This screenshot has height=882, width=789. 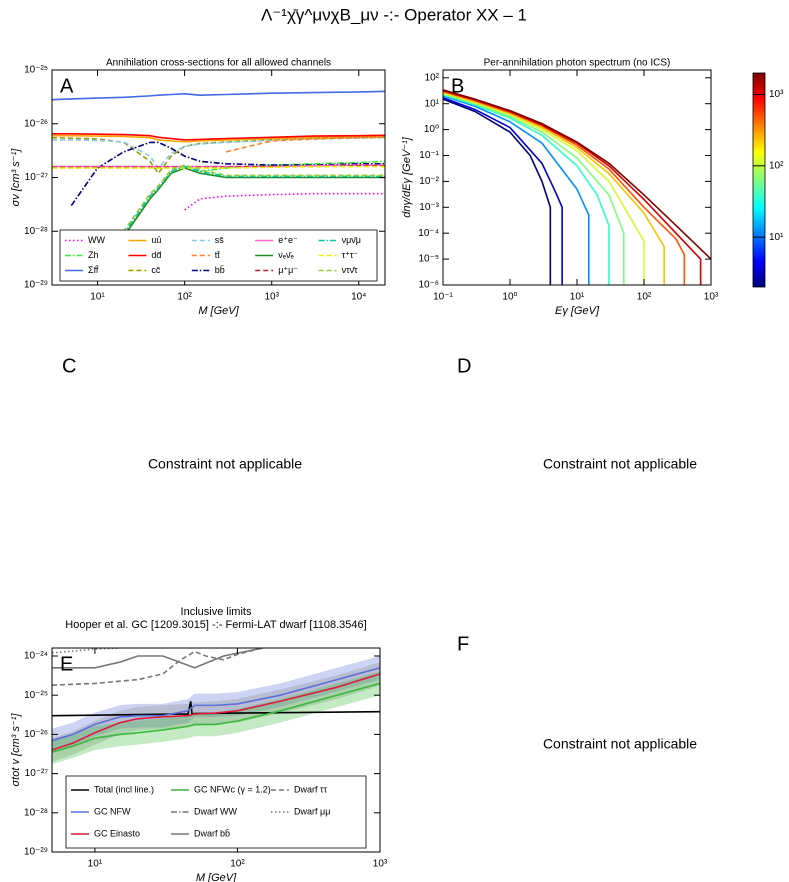 I want to click on legend-label: Dwarf WW, so click(x=215, y=811).